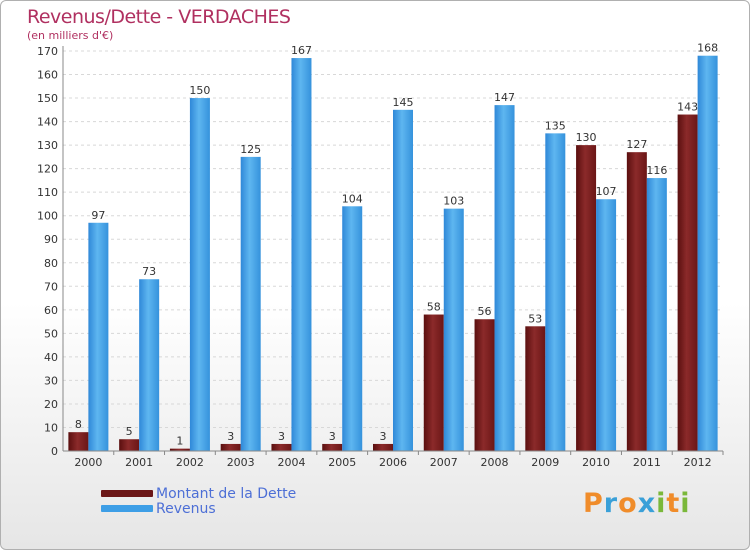  What do you see at coordinates (190, 462) in the screenshot?
I see `x-tick-label: 2002` at bounding box center [190, 462].